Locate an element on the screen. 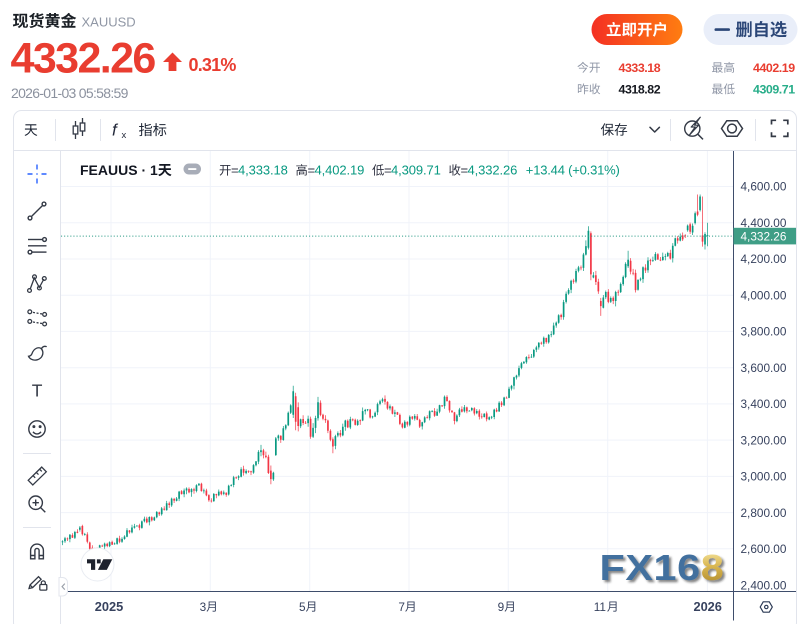 This screenshot has width=810, height=624. svg-text: 0.31% is located at coordinates (213, 65).